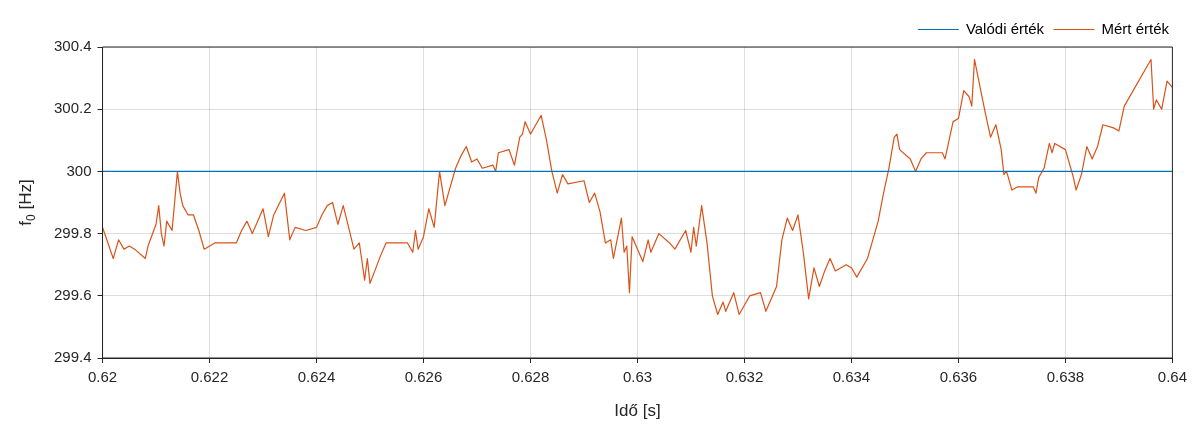 Image resolution: width=1201 pixels, height=437 pixels. What do you see at coordinates (72, 357) in the screenshot?
I see `y-tick-label: 299.4` at bounding box center [72, 357].